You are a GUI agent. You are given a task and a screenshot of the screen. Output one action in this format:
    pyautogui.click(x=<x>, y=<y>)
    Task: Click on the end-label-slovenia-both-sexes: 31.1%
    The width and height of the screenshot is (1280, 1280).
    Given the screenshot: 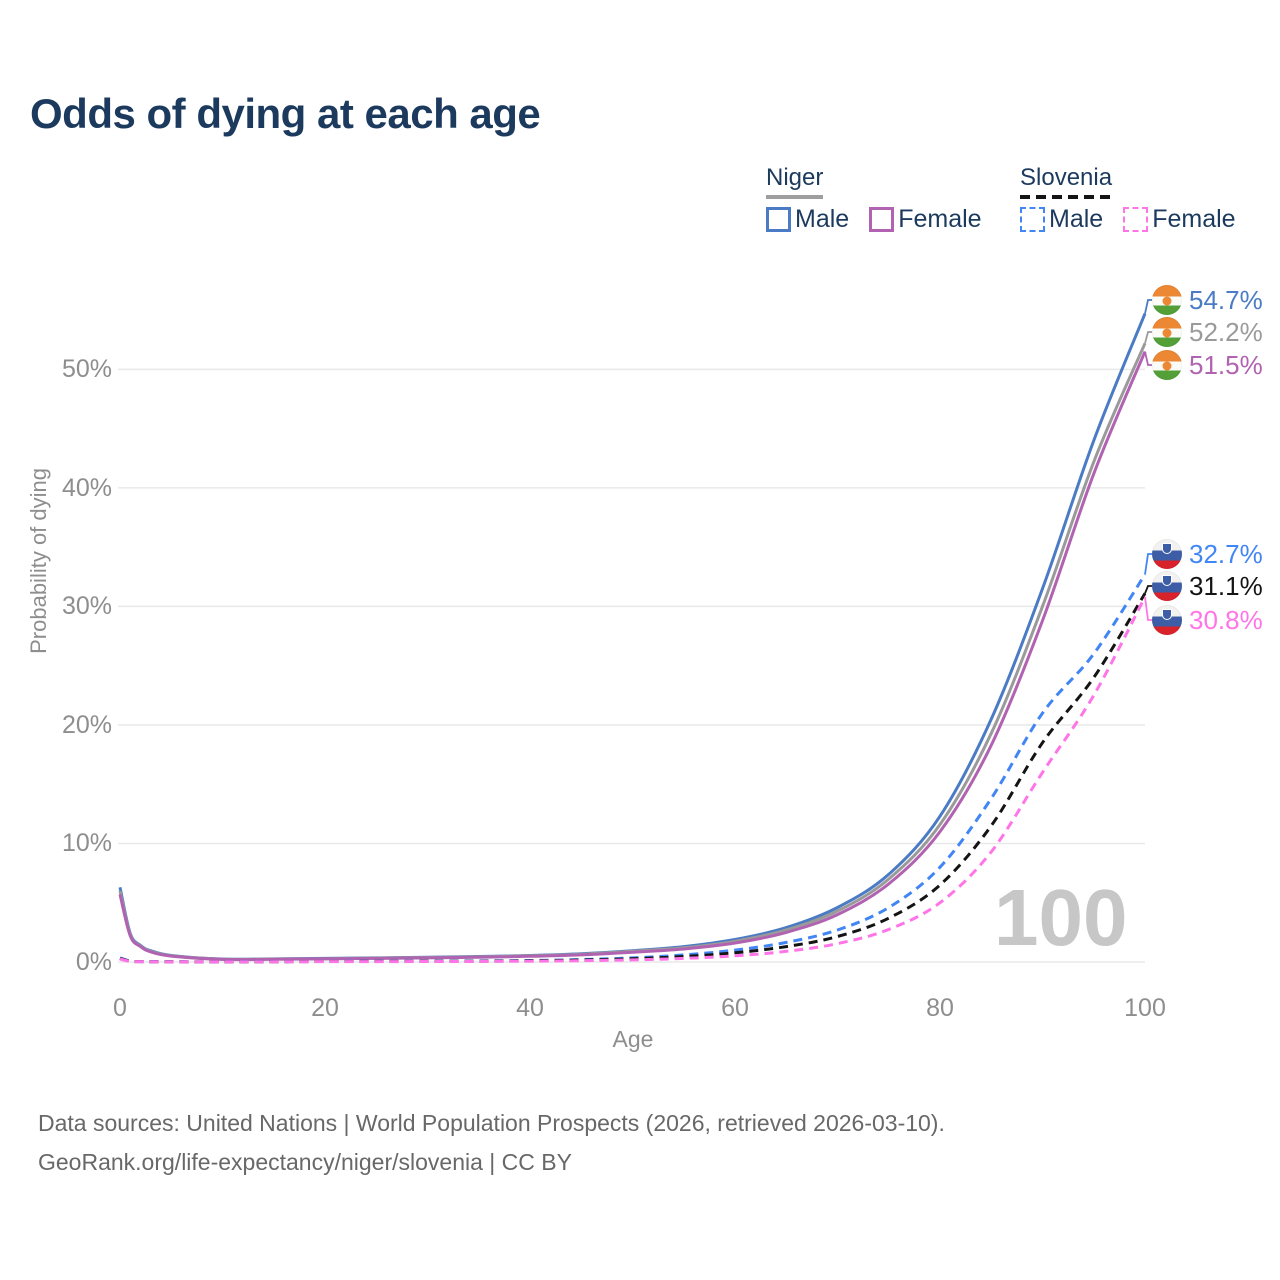 What is the action you would take?
    pyautogui.click(x=1207, y=586)
    